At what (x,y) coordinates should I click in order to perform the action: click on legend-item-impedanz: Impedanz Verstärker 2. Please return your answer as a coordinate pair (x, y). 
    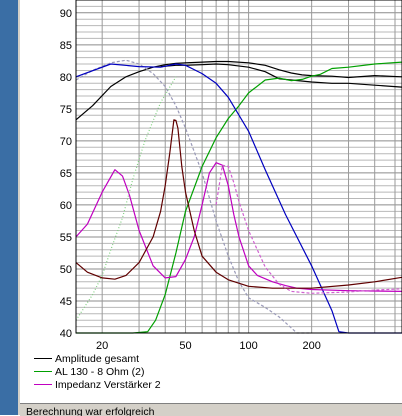
    Looking at the image, I should click on (97, 384).